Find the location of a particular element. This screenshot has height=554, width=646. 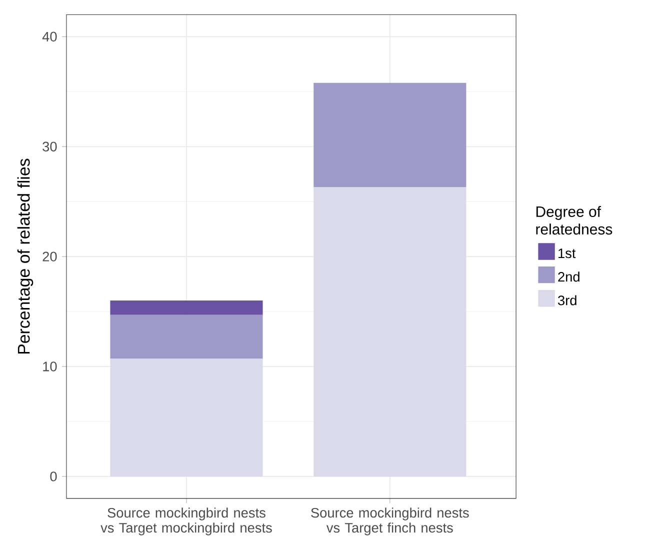

x-tick-label: Source mockingbird nests vs Target finch nests is located at coordinates (390, 522).